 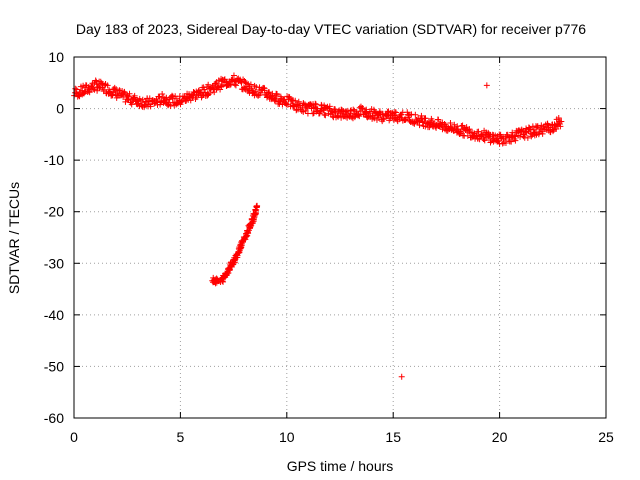 What do you see at coordinates (393, 437) in the screenshot?
I see `x-tick-label: 15` at bounding box center [393, 437].